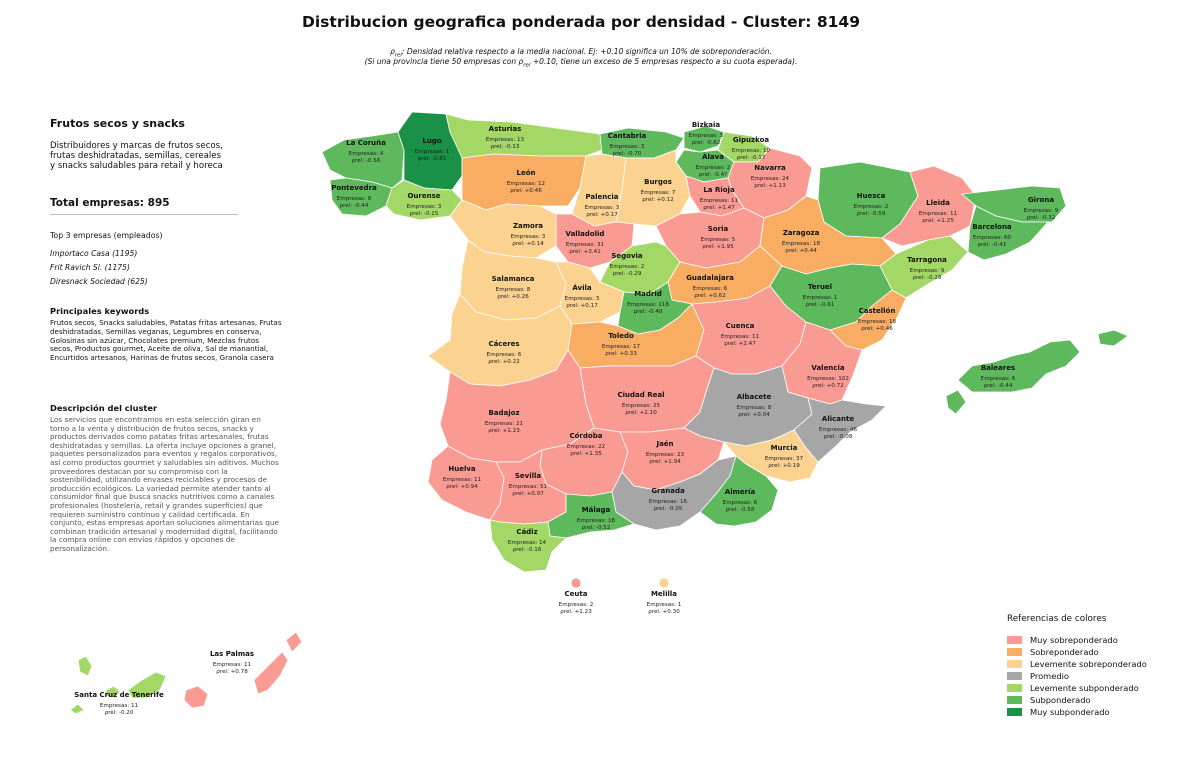 The image size is (1200, 761). I want to click on province-shape-ceuta, so click(576, 583).